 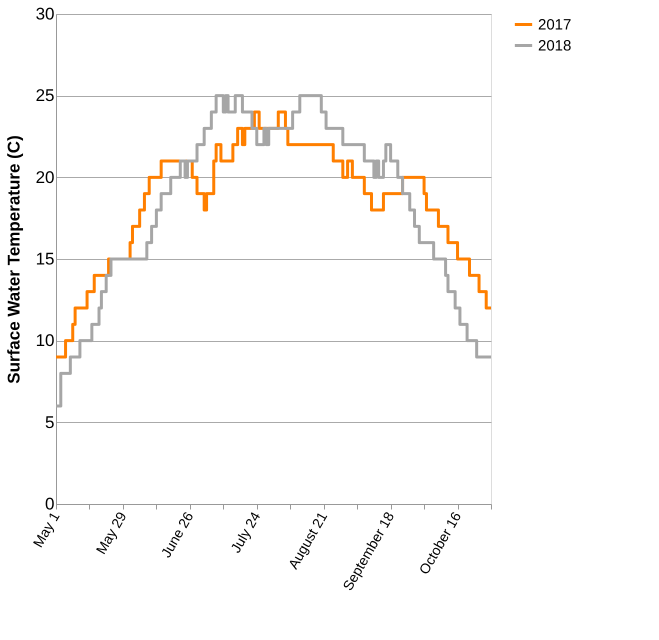 I want to click on y-tick-label: 0, so click(x=49, y=504).